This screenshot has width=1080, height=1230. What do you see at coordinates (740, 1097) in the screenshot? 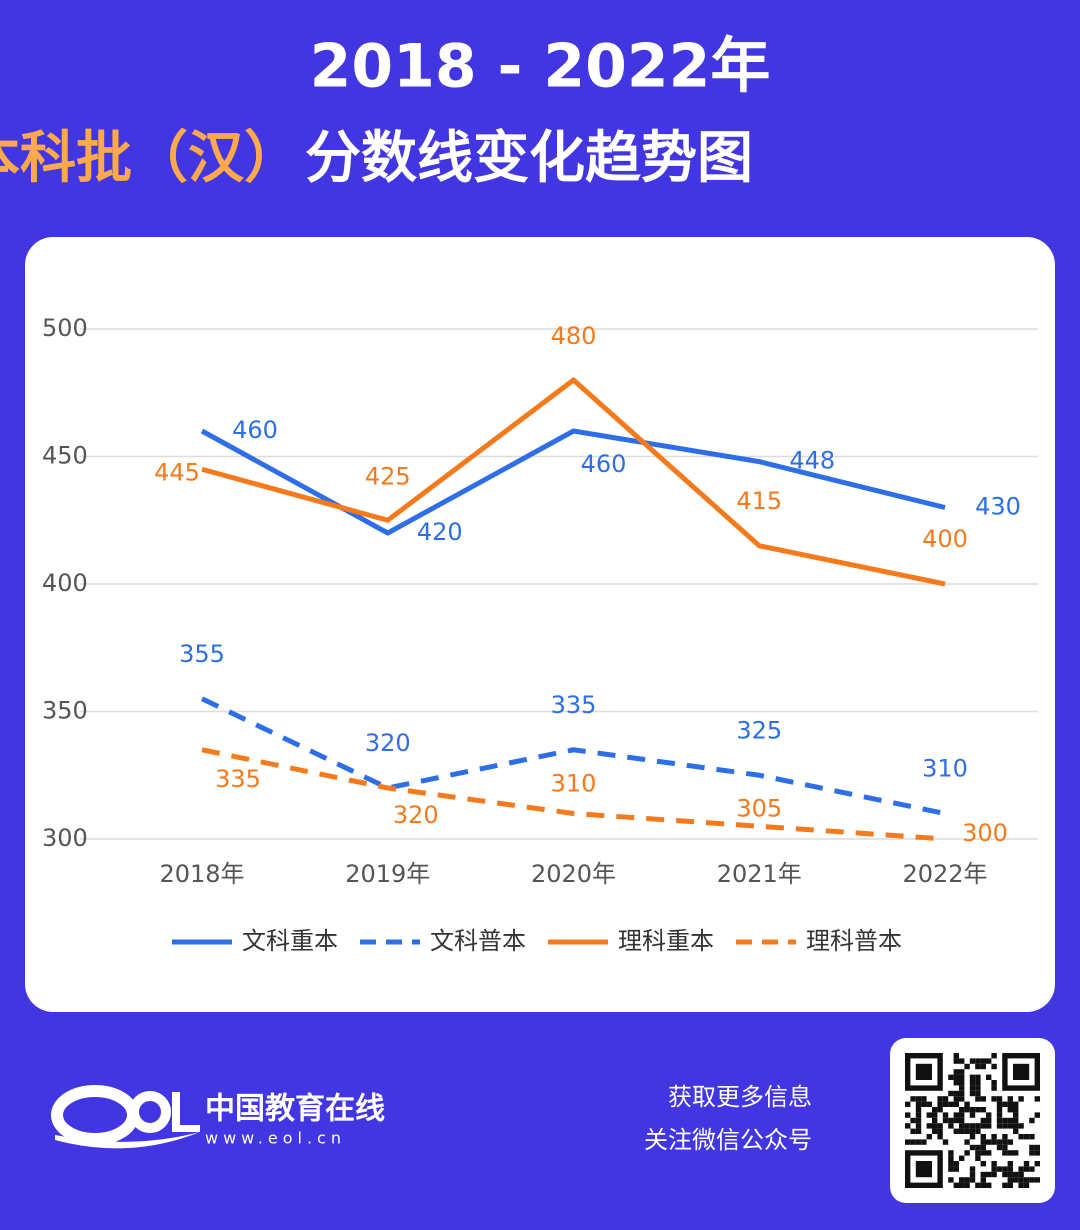
I see `footer-line: 获取更多信息` at bounding box center [740, 1097].